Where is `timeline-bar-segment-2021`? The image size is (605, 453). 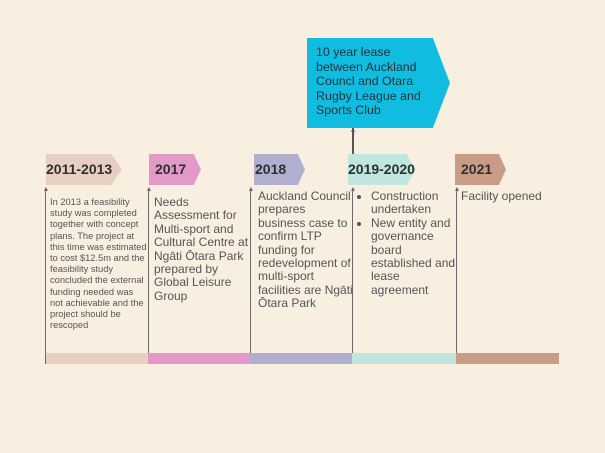
timeline-bar-segment-2021 is located at coordinates (507, 358).